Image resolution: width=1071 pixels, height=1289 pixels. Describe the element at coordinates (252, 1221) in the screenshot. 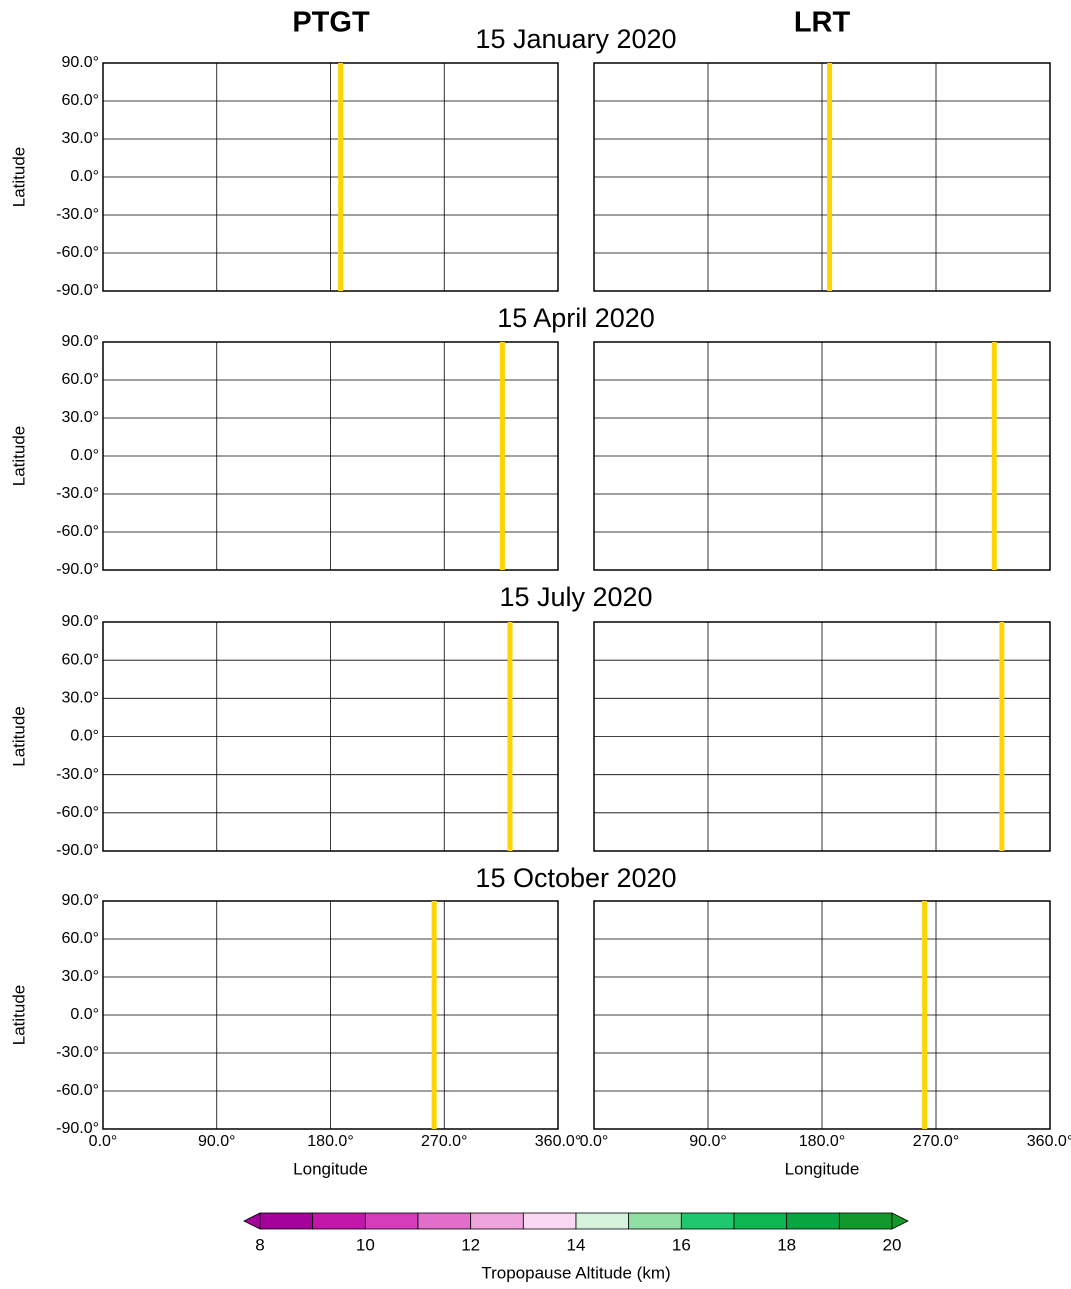

I see `colorbar-under` at that location.